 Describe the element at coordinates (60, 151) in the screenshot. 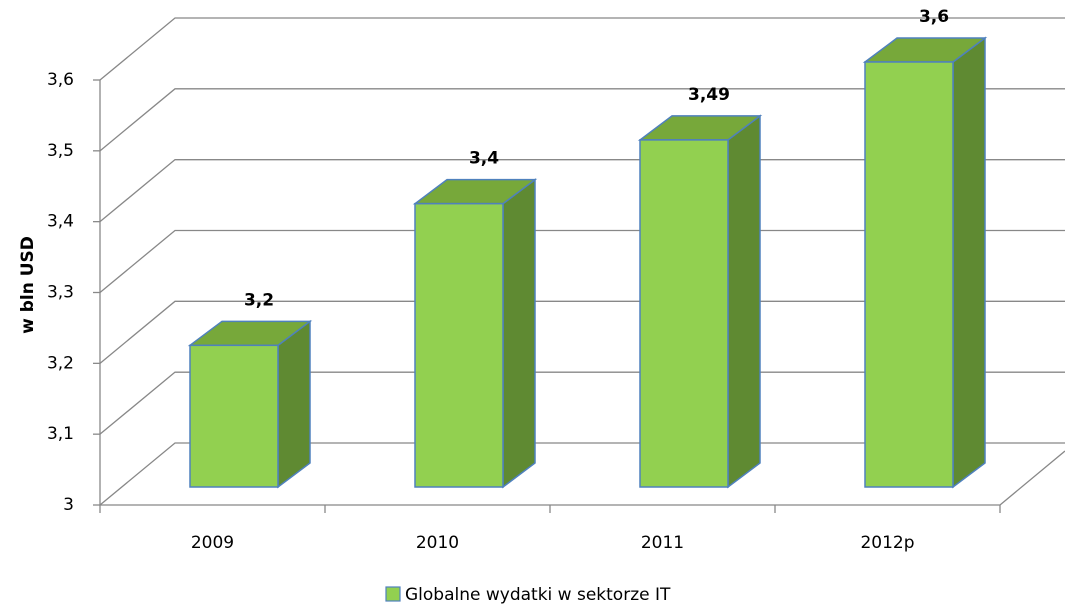

I see `y-tick-label: 3,5` at that location.